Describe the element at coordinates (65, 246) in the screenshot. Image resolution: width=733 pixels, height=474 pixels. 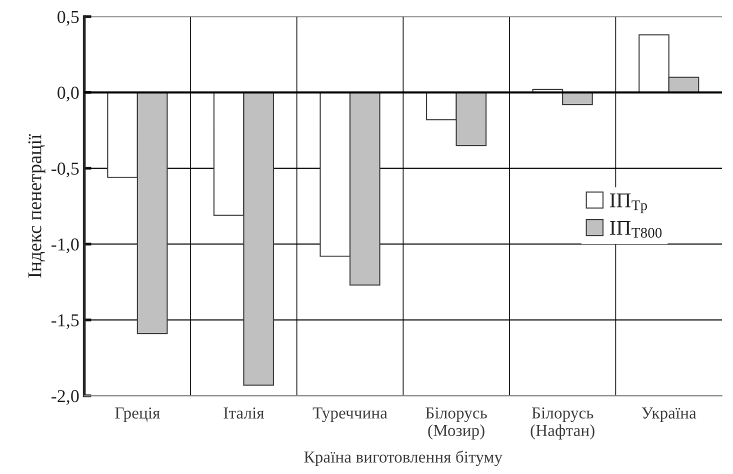
I see `y-tick-label: -1,0` at that location.